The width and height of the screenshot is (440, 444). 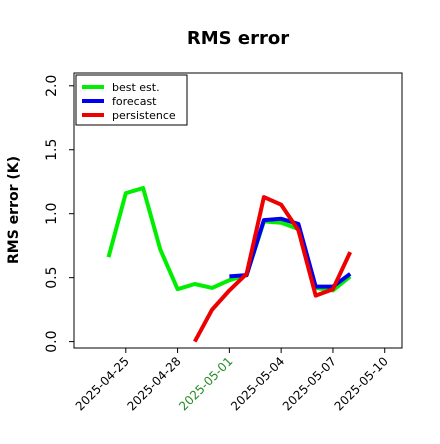 What do you see at coordinates (153, 383) in the screenshot?
I see `x-tick-label: 2025-04-28` at bounding box center [153, 383].